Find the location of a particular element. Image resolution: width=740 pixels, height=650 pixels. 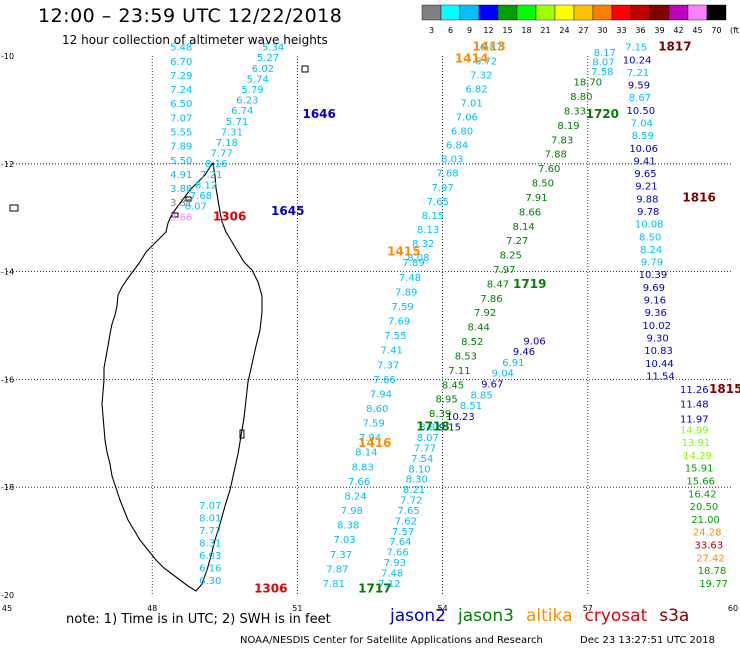

wave-height-value: 3.66 is located at coordinates (181, 217).